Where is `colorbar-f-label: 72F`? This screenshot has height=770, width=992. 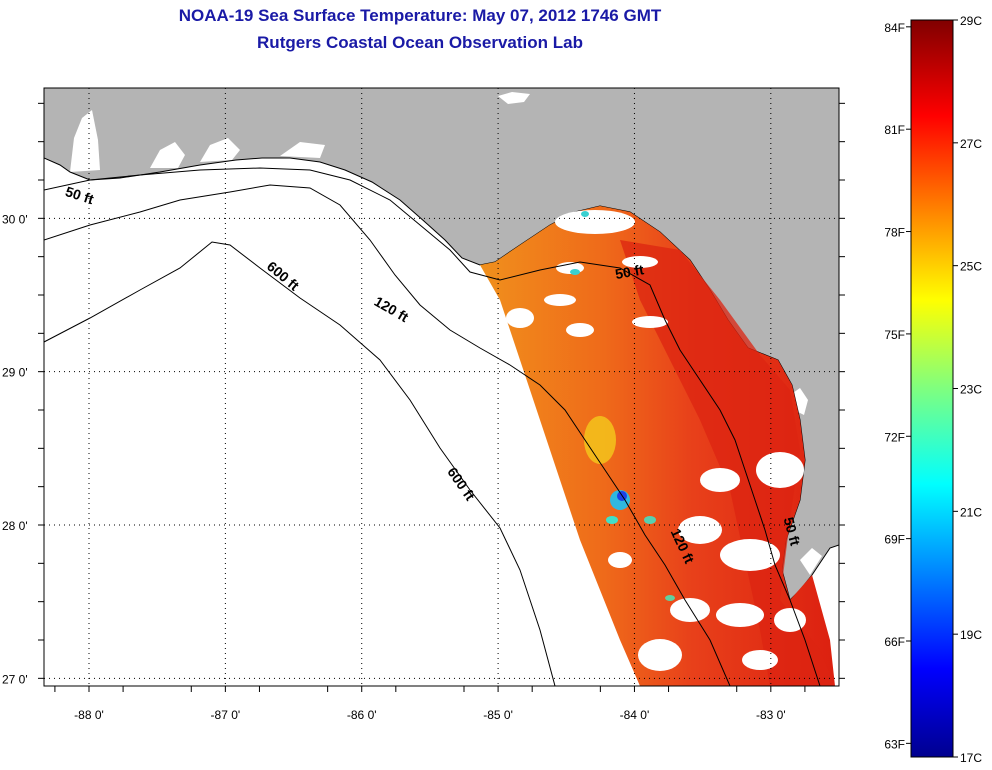 colorbar-f-label: 72F is located at coordinates (894, 437).